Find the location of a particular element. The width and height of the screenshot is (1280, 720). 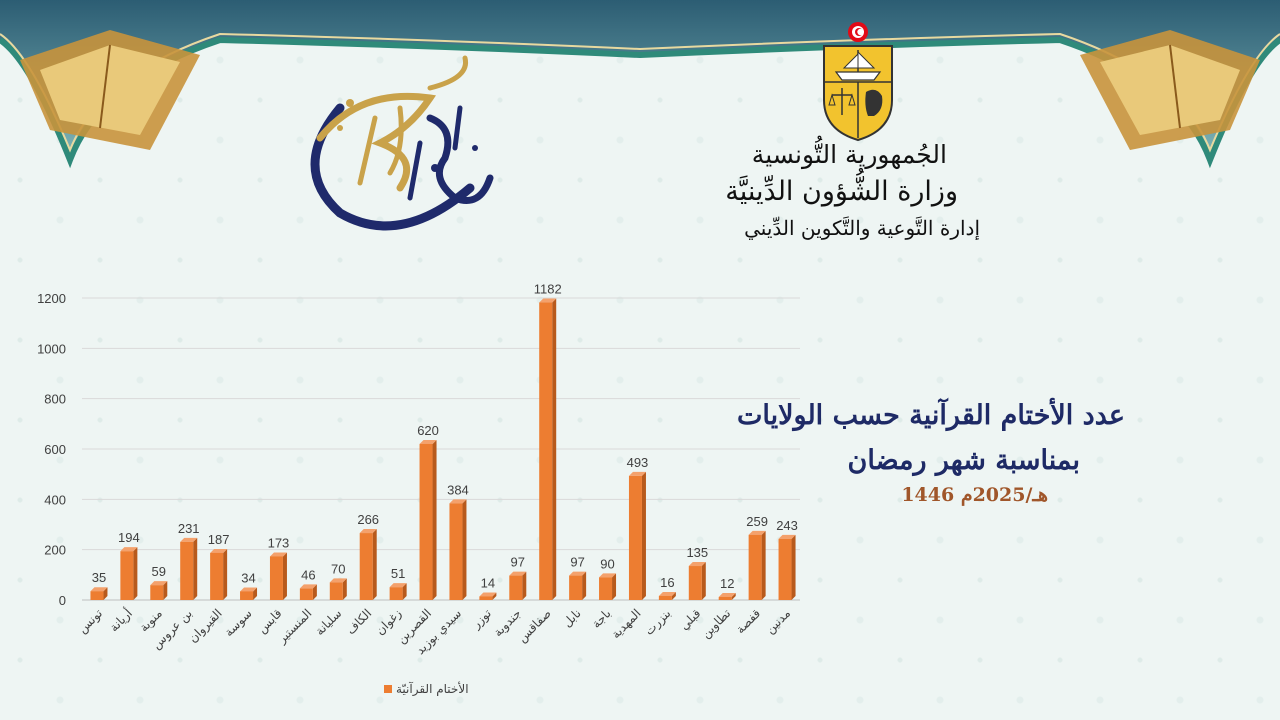

x-tick-label: تونس is located at coordinates (90, 621).